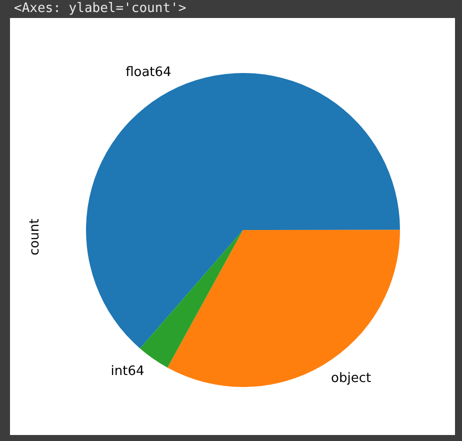  I want to click on text: count, so click(35, 237).